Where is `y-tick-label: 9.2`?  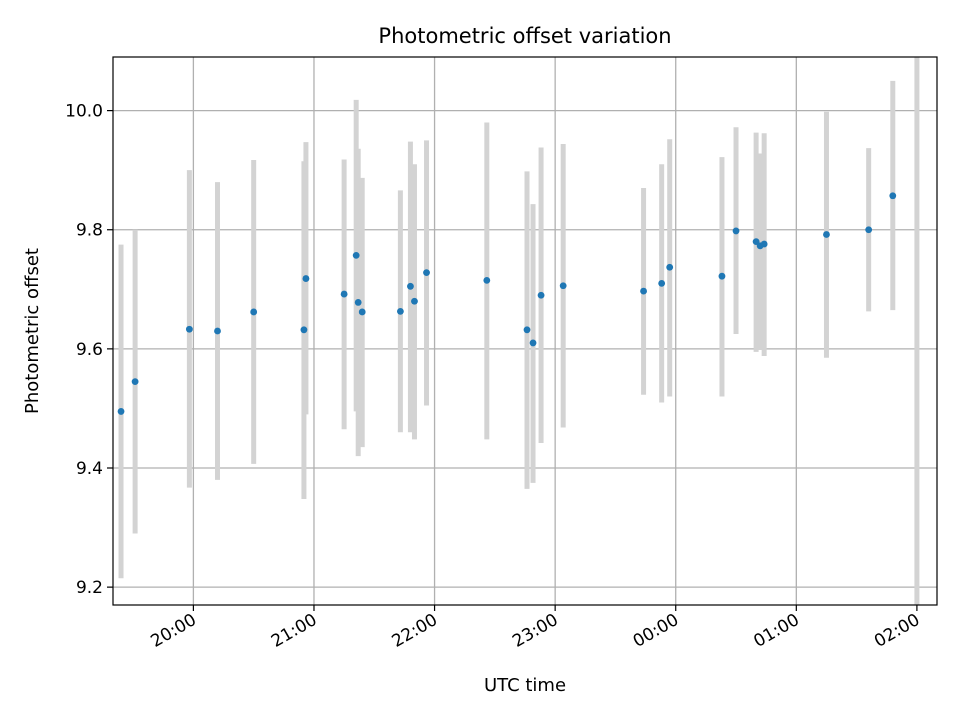 y-tick-label: 9.2 is located at coordinates (89, 588).